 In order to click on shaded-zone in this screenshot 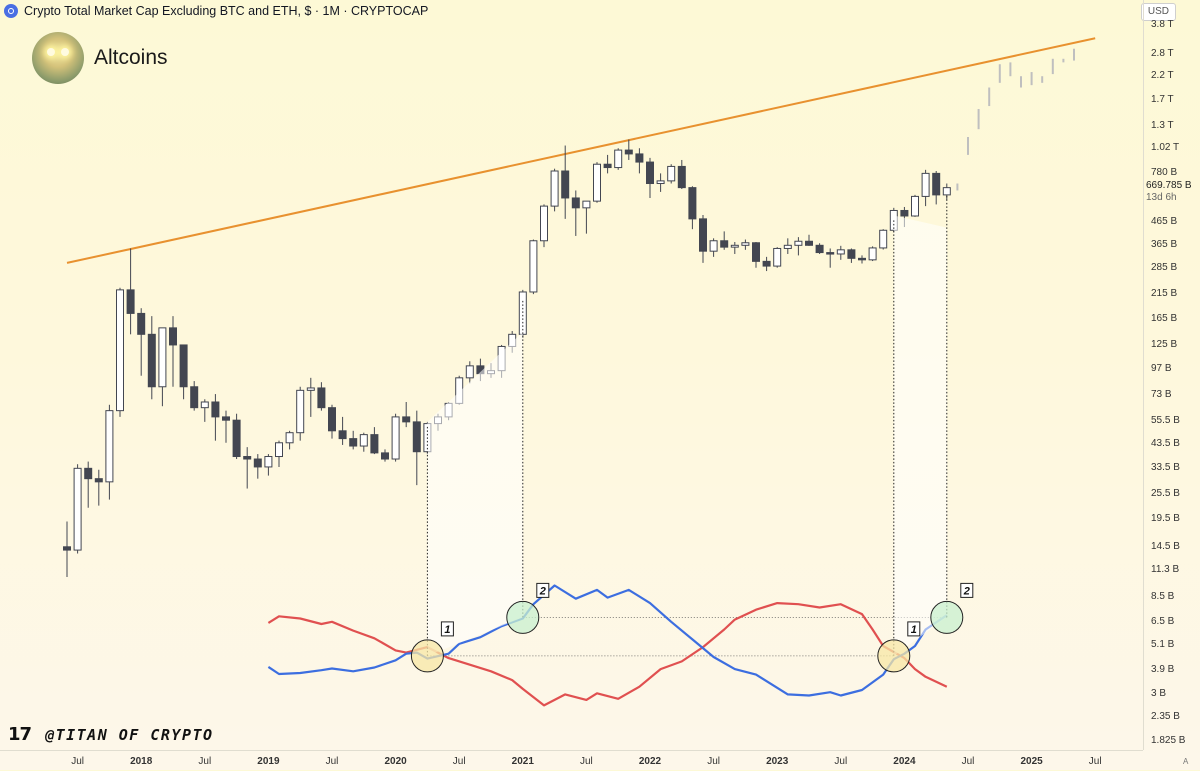, I will do `click(920, 435)`.